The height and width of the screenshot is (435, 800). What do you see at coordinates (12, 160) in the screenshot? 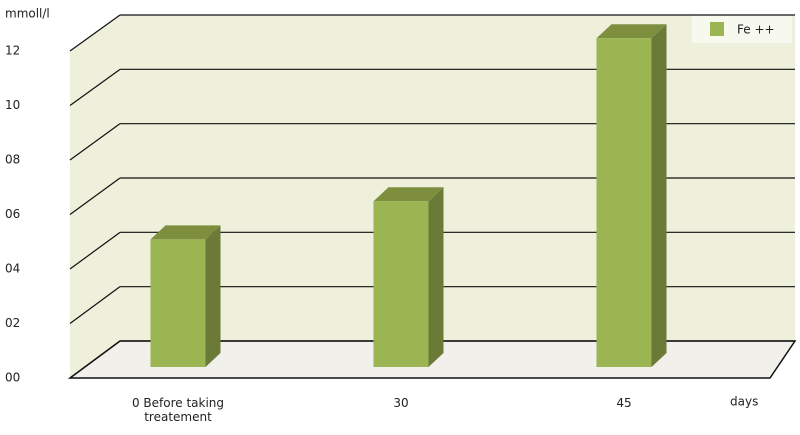
I see `y-tick-label: 08` at bounding box center [12, 160].